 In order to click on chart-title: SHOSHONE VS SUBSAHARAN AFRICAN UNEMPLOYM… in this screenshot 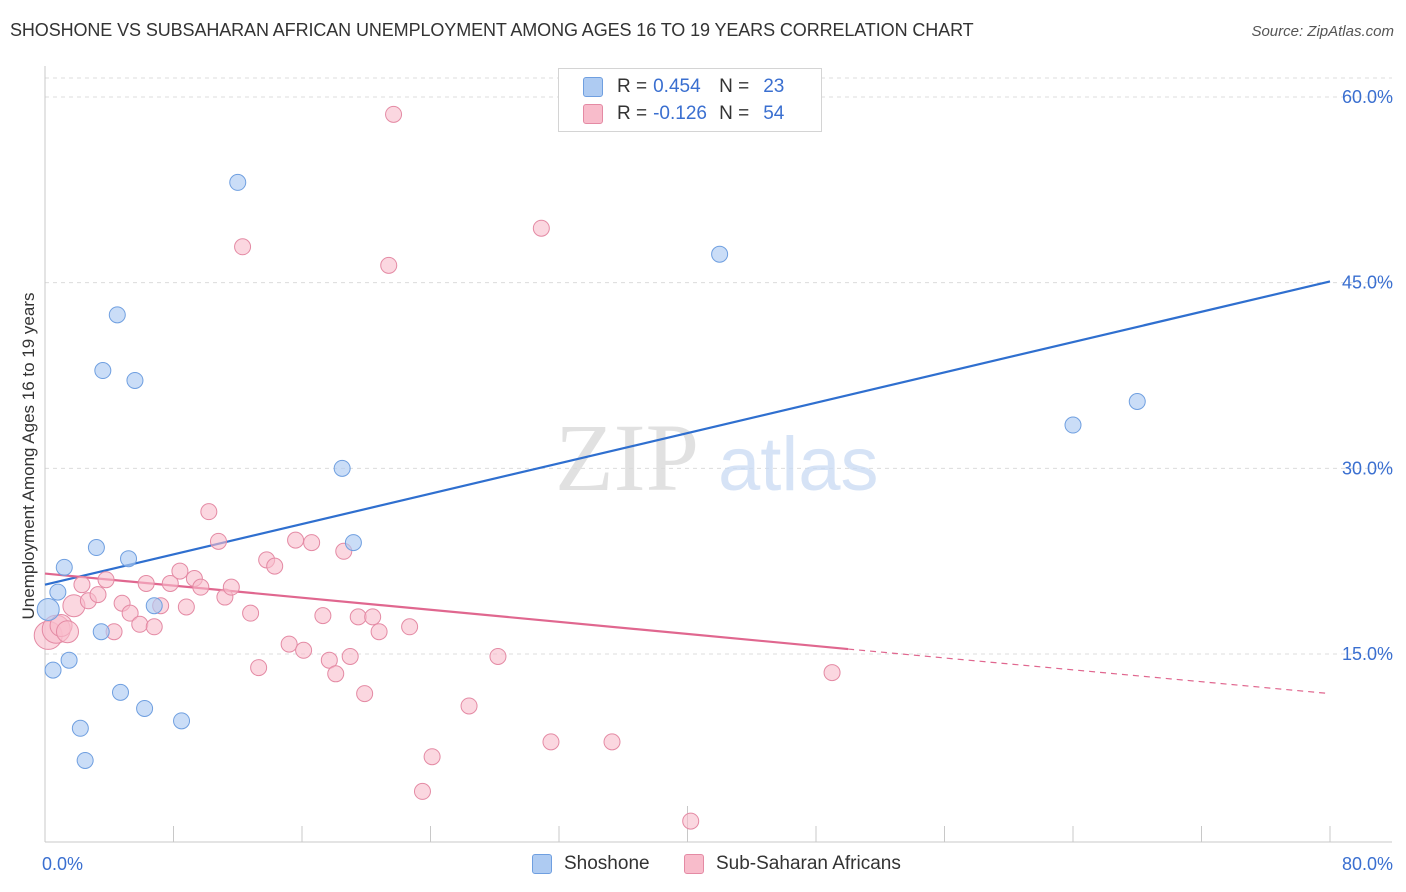, I will do `click(492, 30)`.